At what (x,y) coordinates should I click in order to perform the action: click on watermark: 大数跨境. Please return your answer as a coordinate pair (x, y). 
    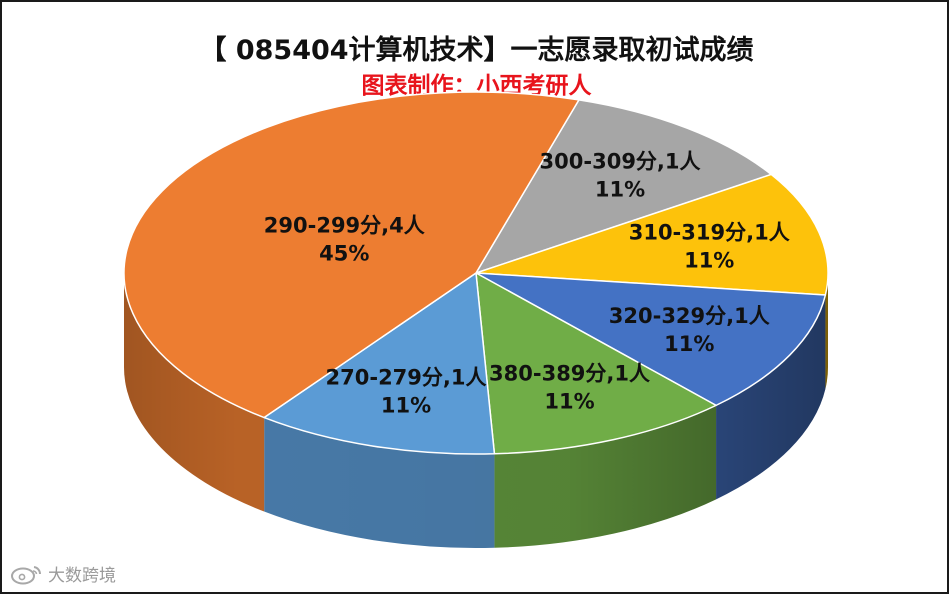
    Looking at the image, I should click on (63, 573).